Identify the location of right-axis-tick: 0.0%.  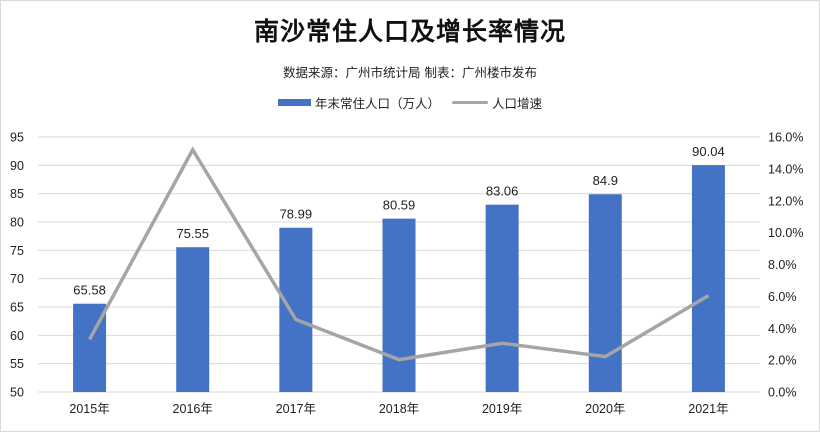
(782, 393).